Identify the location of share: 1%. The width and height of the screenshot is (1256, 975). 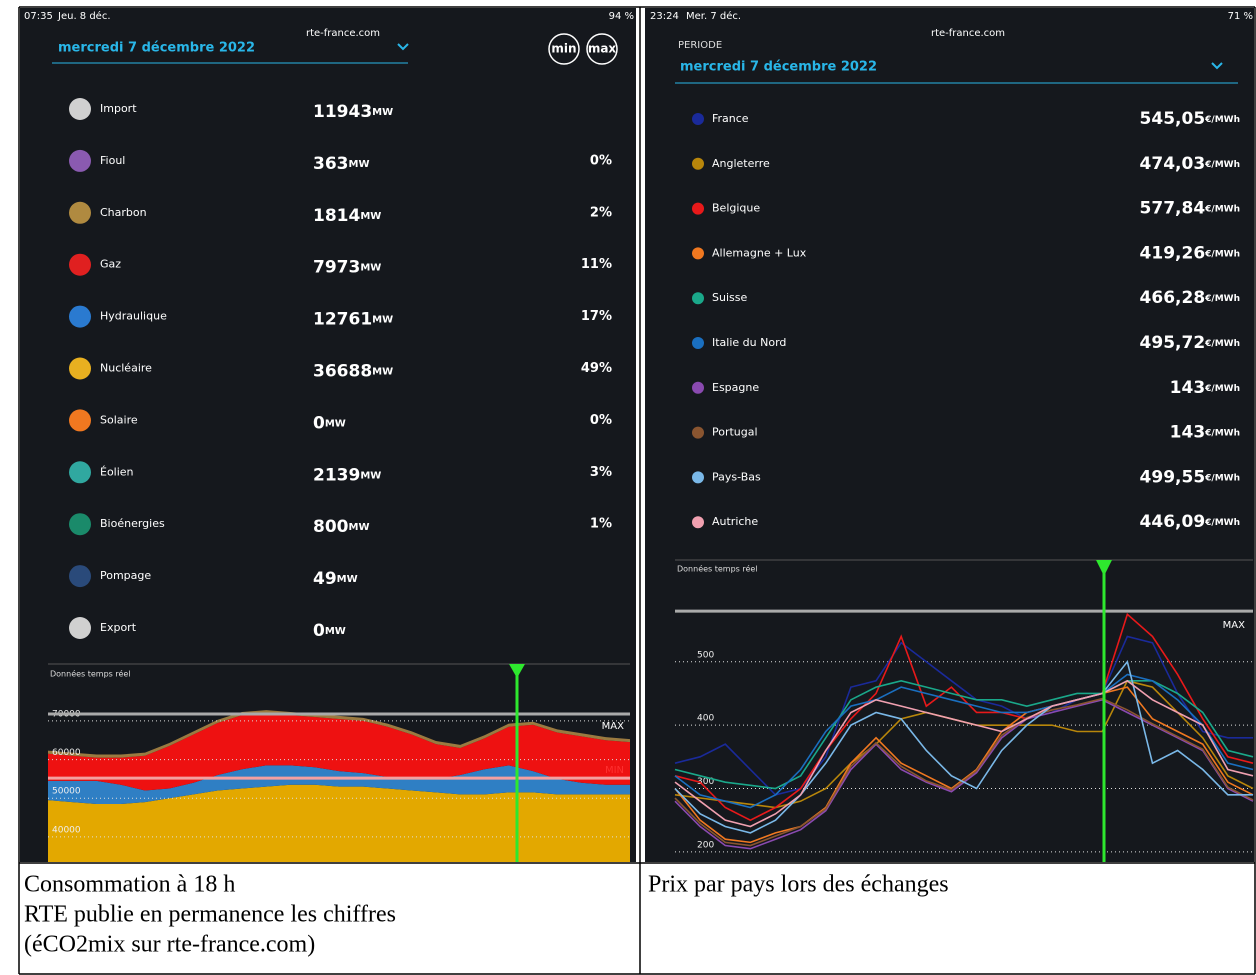
(601, 524).